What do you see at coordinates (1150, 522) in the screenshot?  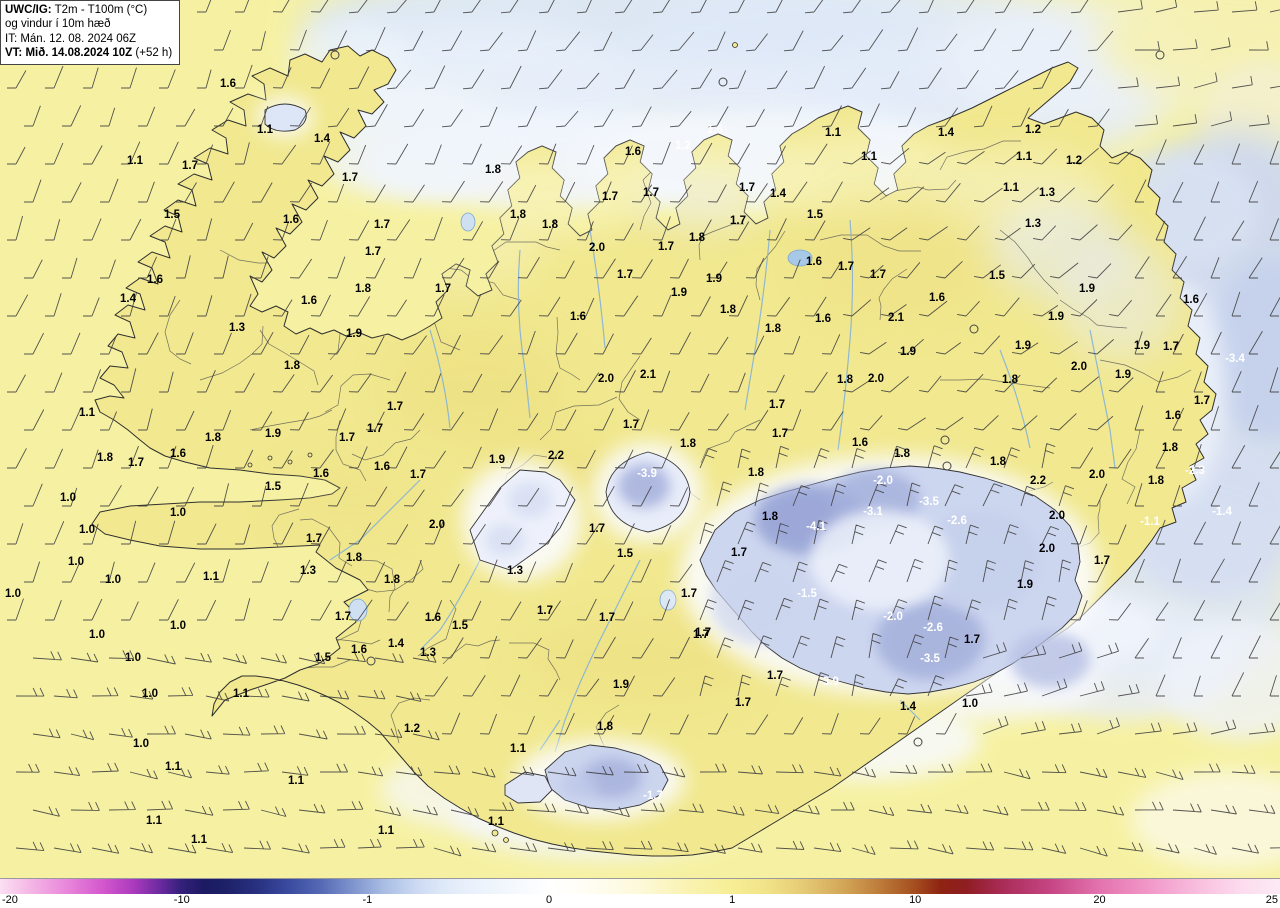 I see `temperature-label: -1.1` at bounding box center [1150, 522].